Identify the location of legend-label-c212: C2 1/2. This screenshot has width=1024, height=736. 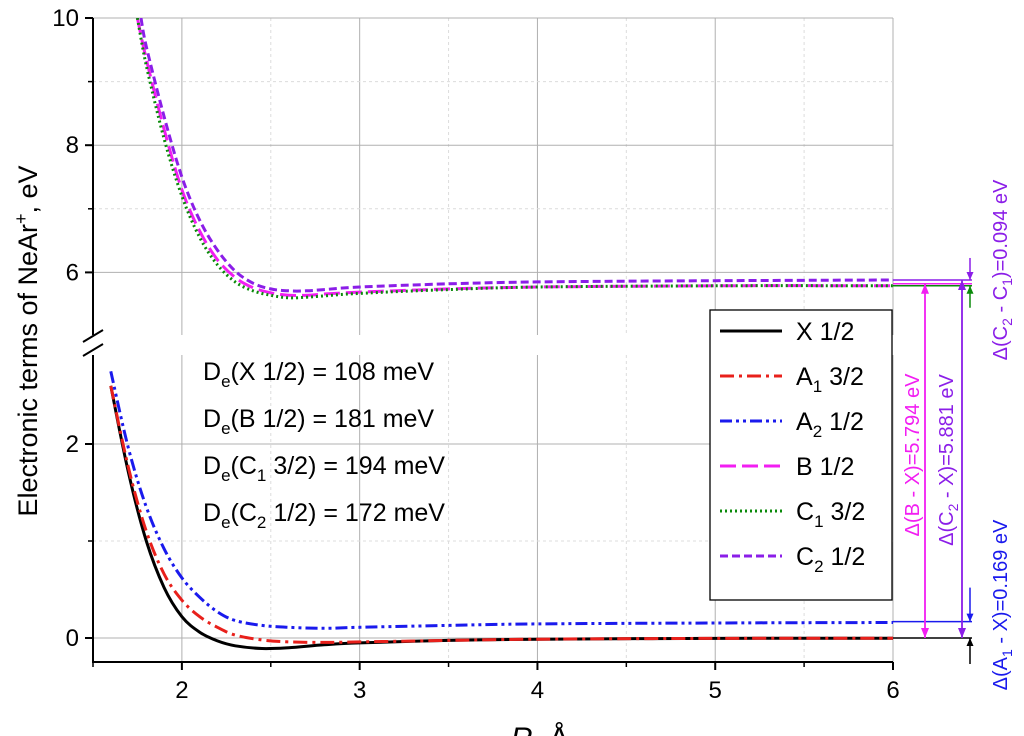
(830, 559).